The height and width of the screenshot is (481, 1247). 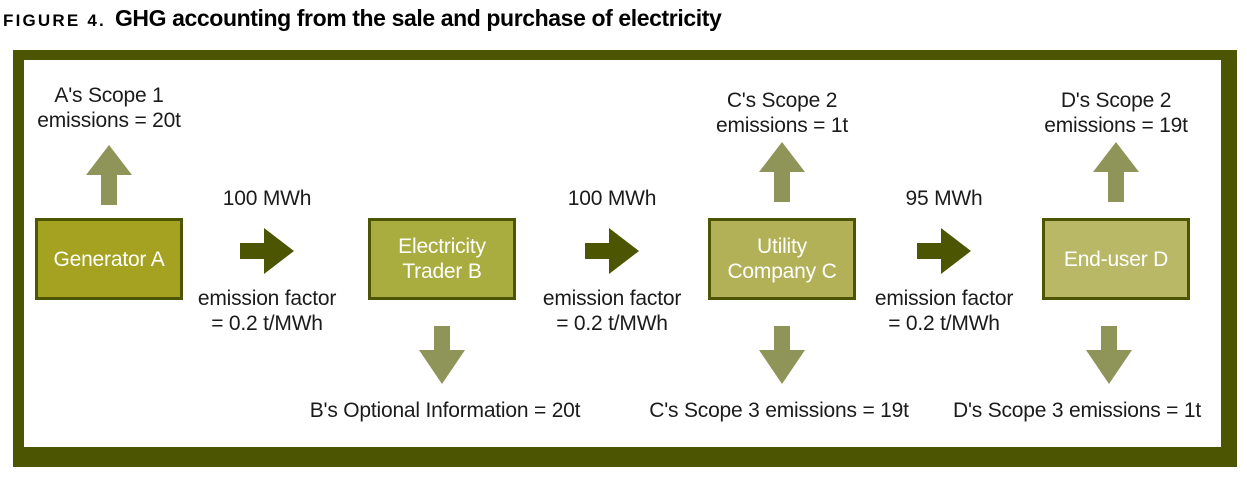 I want to click on entity-box-electricity-trader-b: Electricity Trader B, so click(x=442, y=259).